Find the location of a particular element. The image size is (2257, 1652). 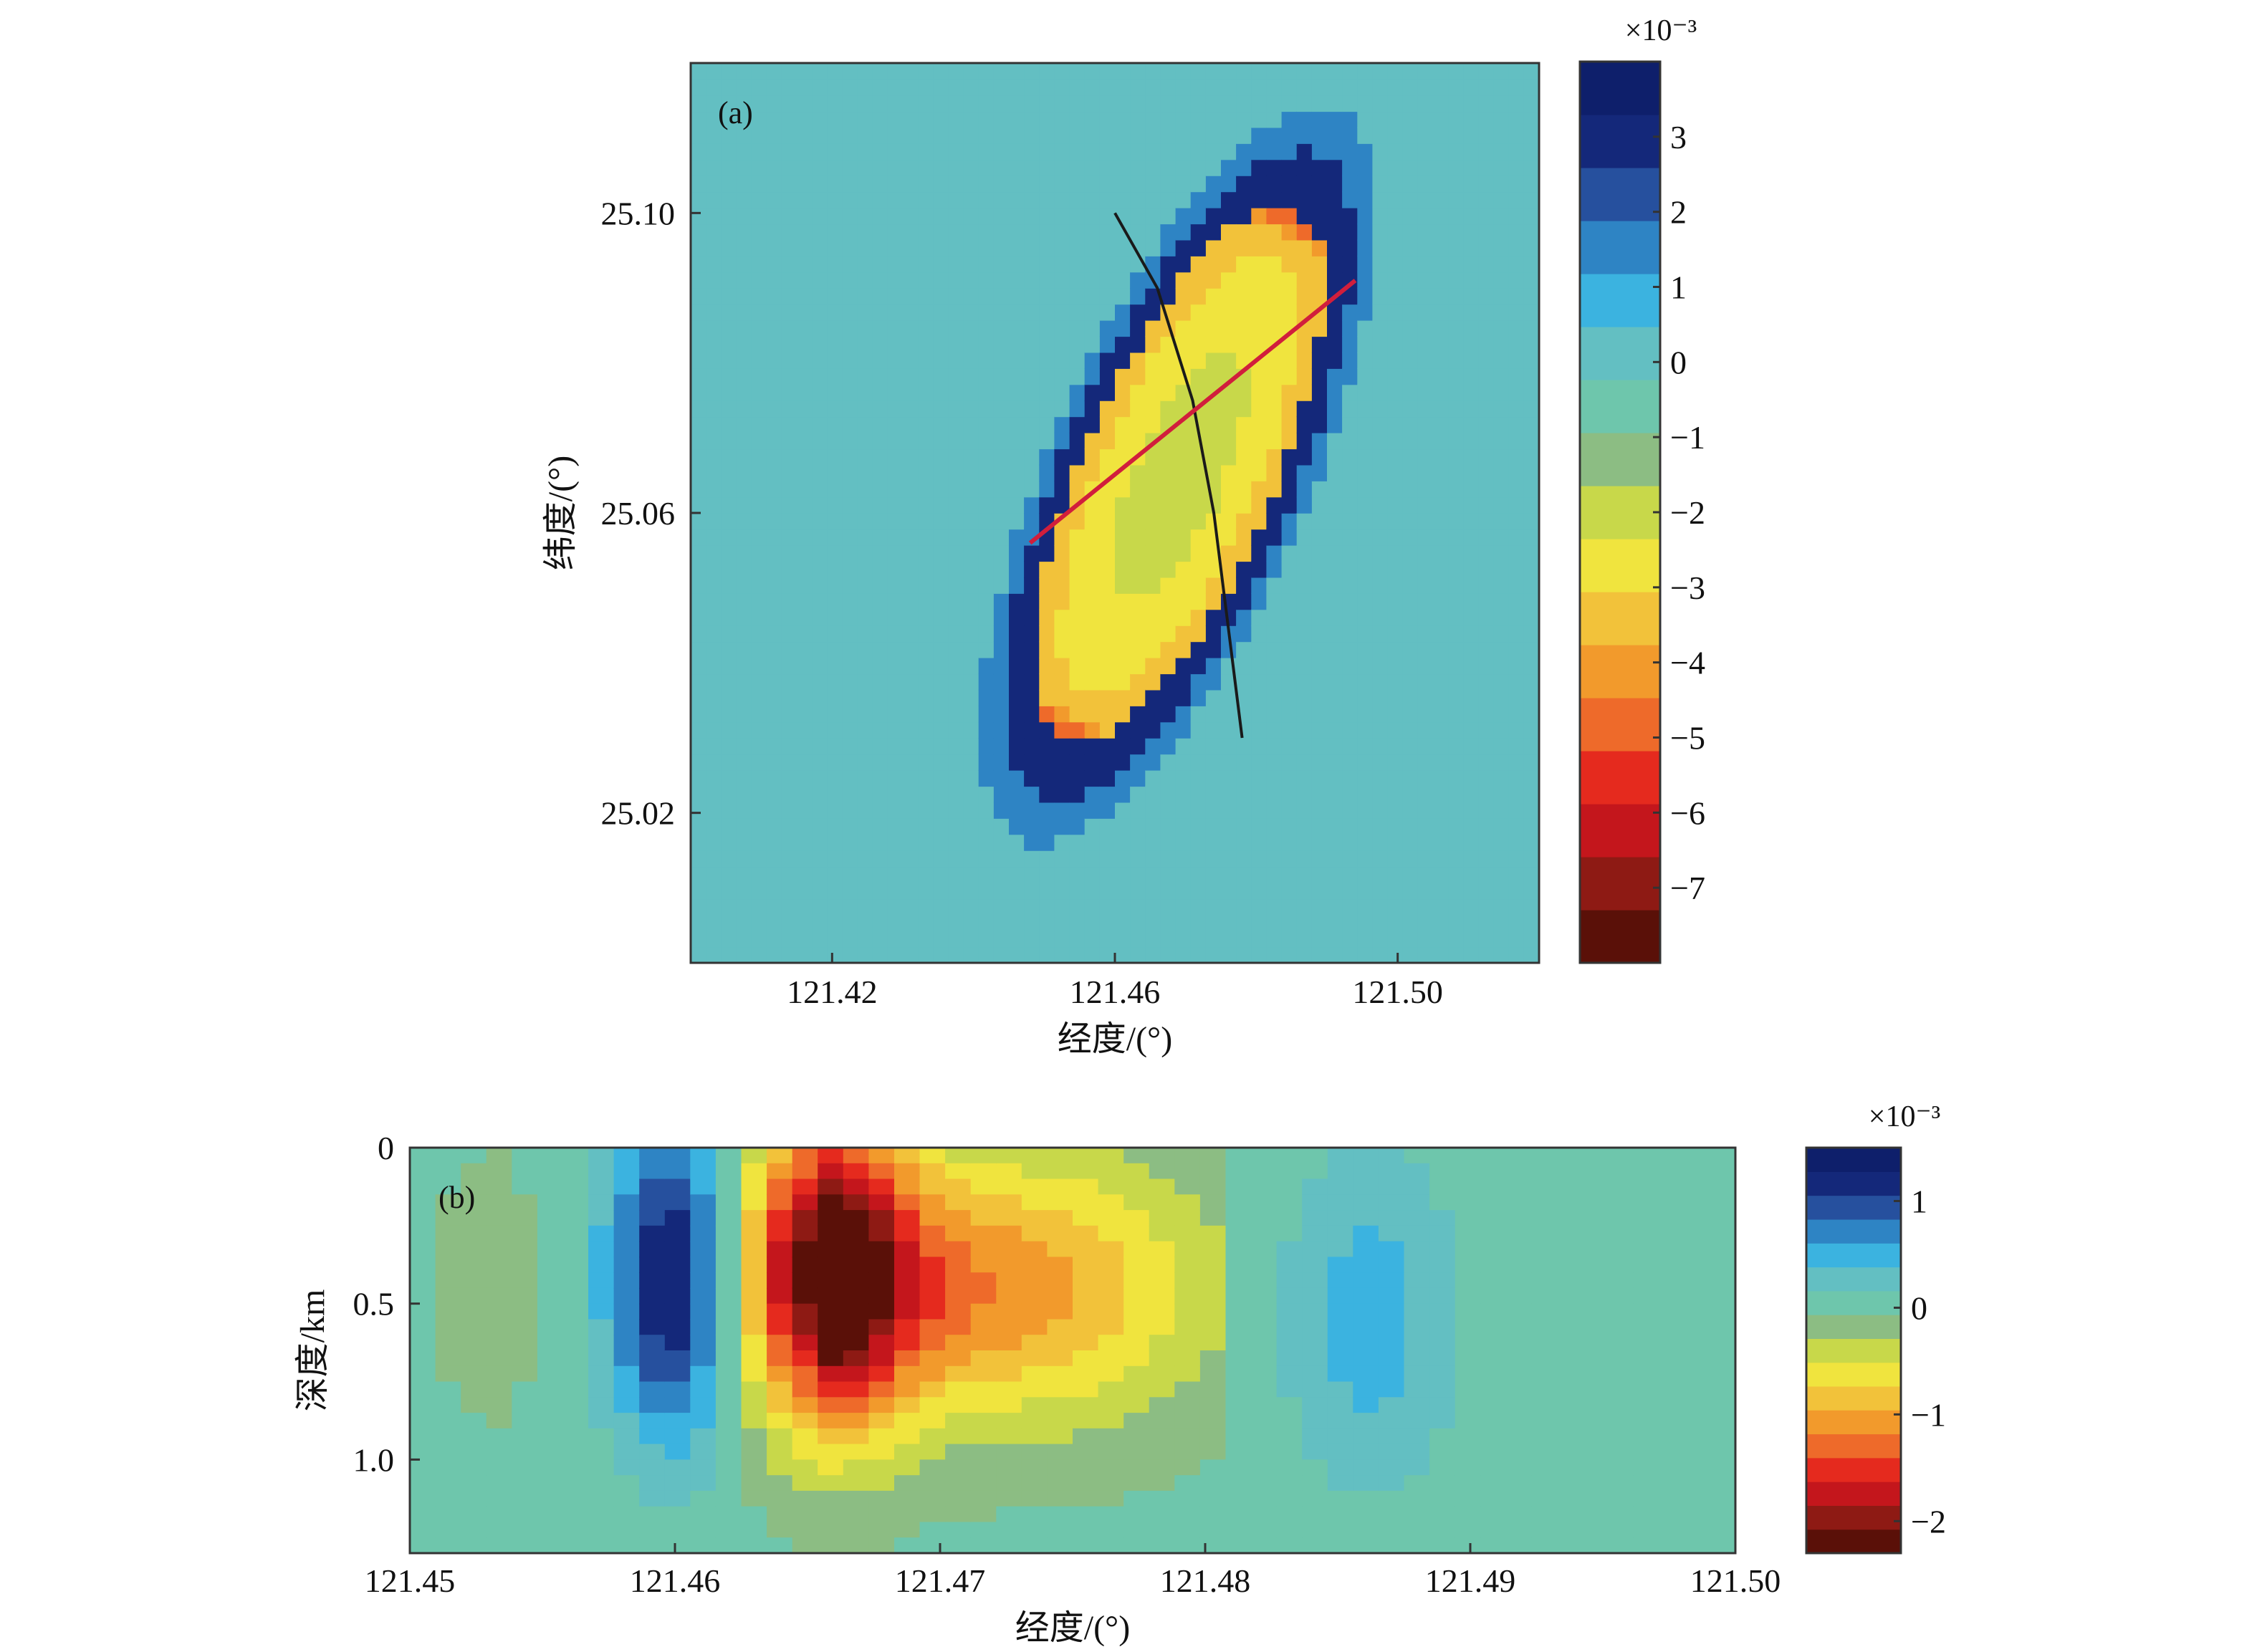

x-tick-label: 121.48 is located at coordinates (1205, 1580).